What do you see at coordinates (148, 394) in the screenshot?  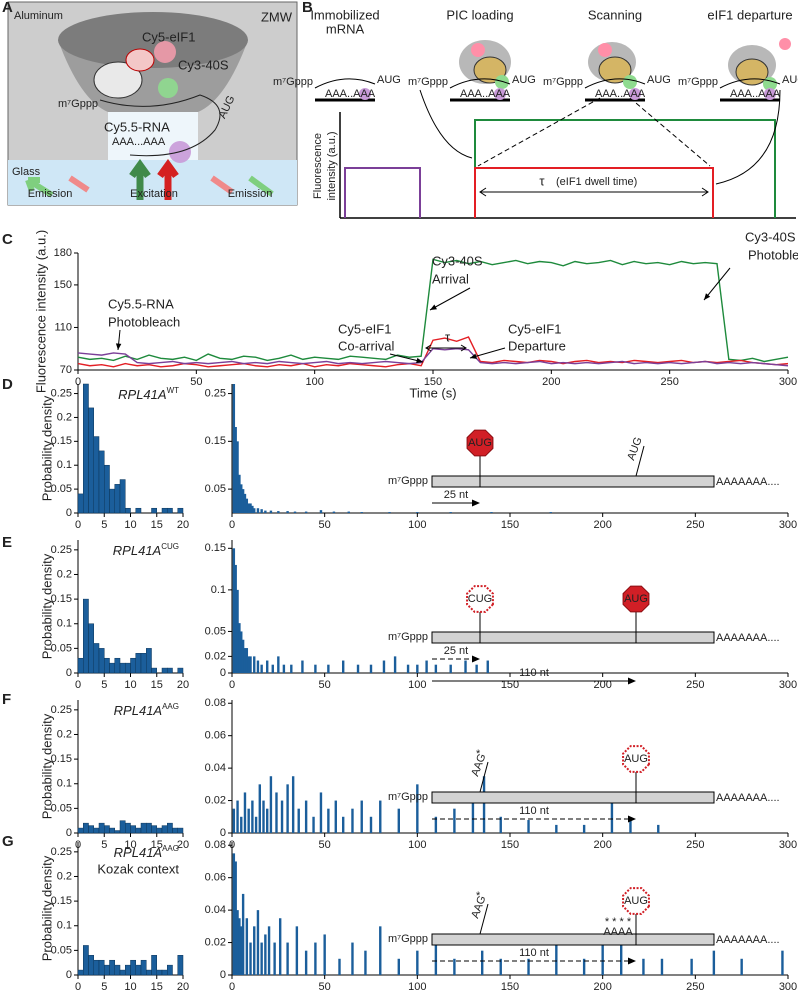 I see `gene-label: RPL41AWT` at bounding box center [148, 394].